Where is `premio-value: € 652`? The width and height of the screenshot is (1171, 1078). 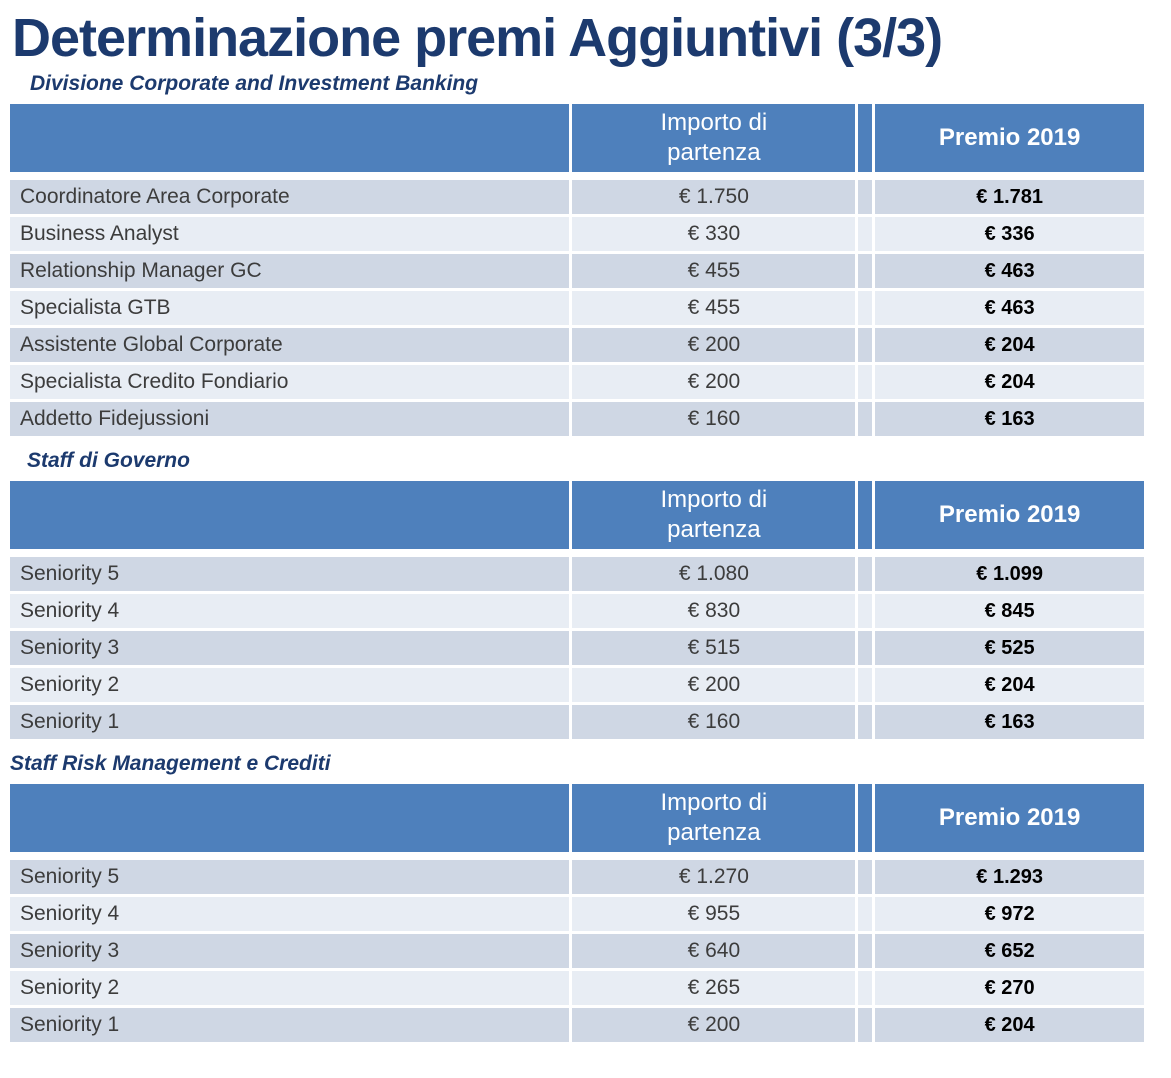
premio-value: € 652 is located at coordinates (1009, 951).